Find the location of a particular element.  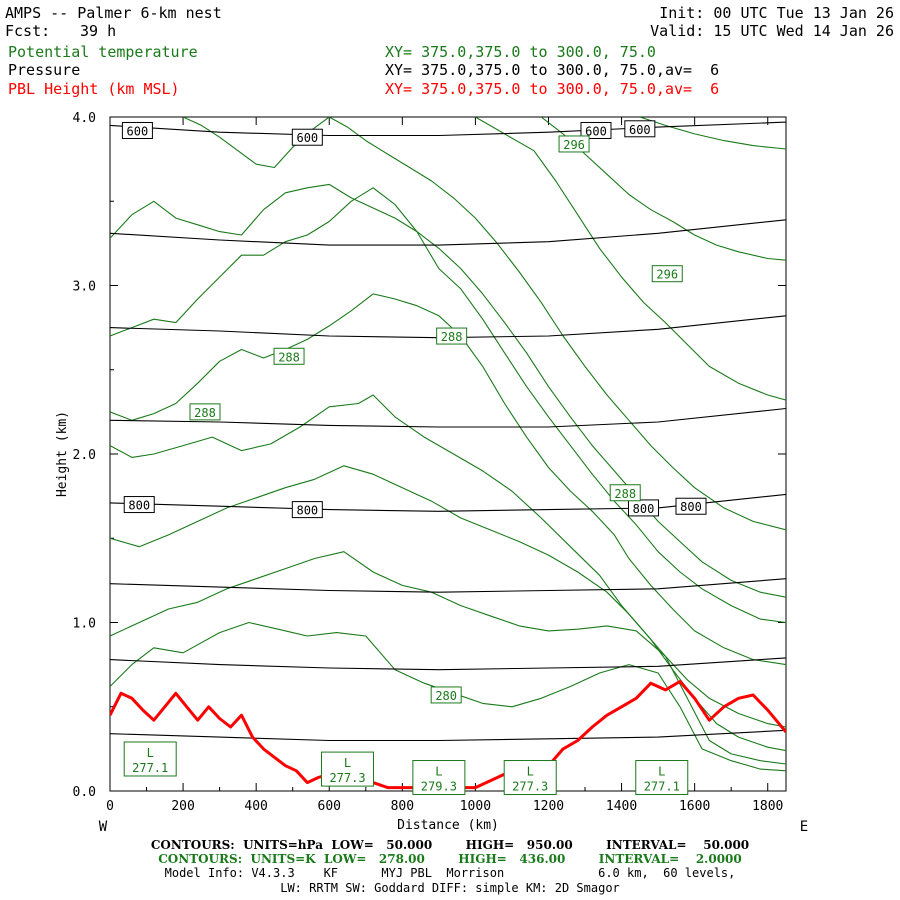

x-tick-label: 200 is located at coordinates (182, 806).